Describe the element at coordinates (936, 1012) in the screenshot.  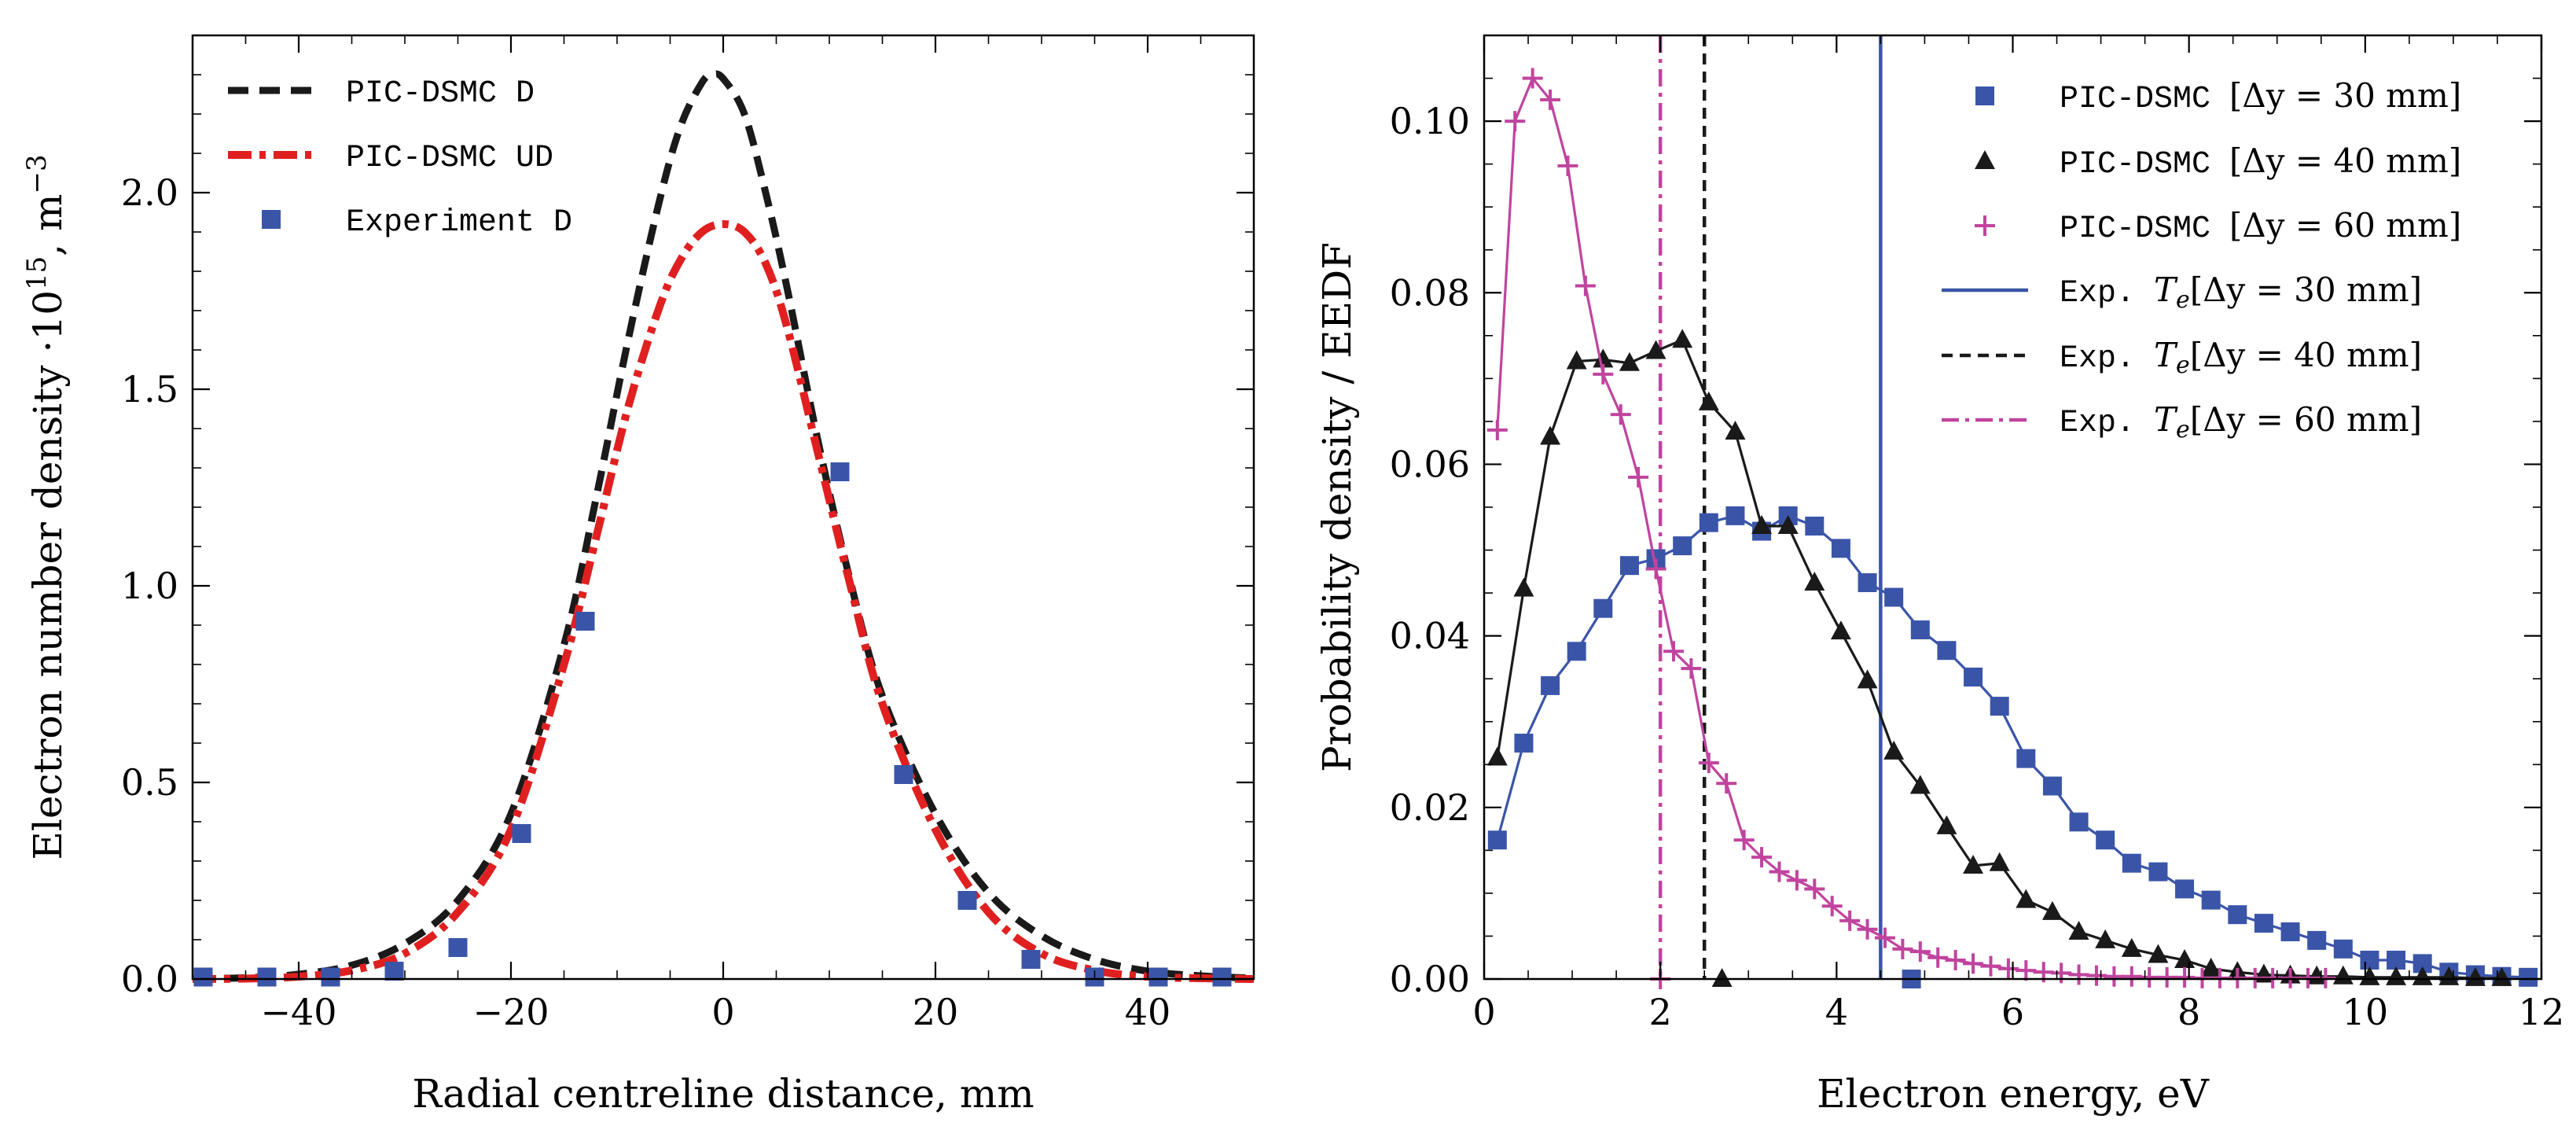
I see `l-xtick-label: 20` at that location.